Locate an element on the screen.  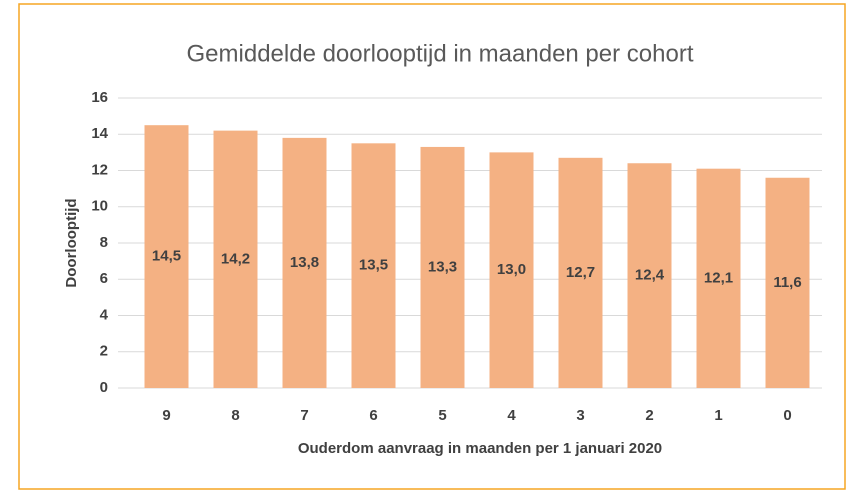
data-label: 13,8 is located at coordinates (304, 262).